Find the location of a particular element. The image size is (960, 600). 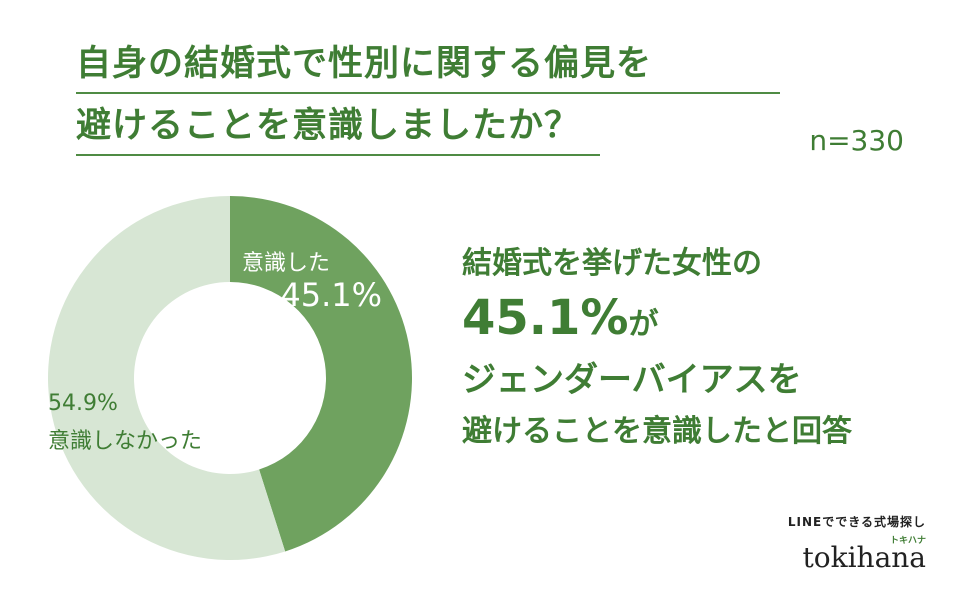

slice-1-name-label: 意識した is located at coordinates (286, 263).